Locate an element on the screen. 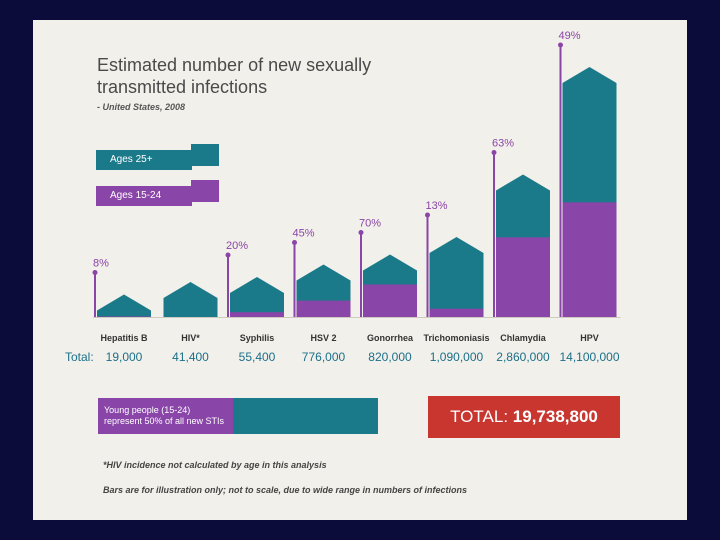 Image resolution: width=720 pixels, height=540 pixels. bar-2-percent-label: 20% is located at coordinates (237, 246).